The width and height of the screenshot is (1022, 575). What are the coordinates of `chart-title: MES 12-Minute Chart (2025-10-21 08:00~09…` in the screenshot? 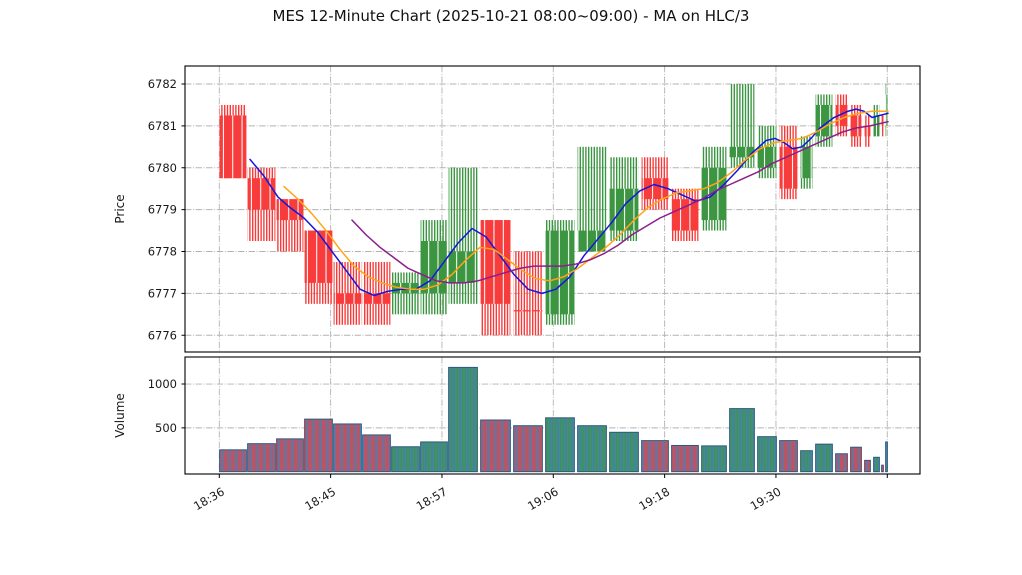 It's located at (511, 16).